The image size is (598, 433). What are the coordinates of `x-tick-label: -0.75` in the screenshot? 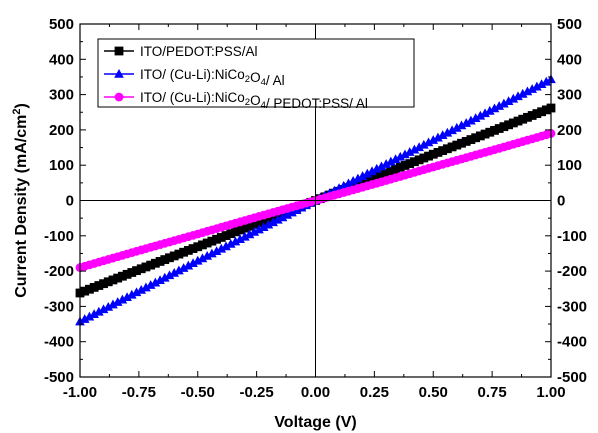 It's located at (139, 392).